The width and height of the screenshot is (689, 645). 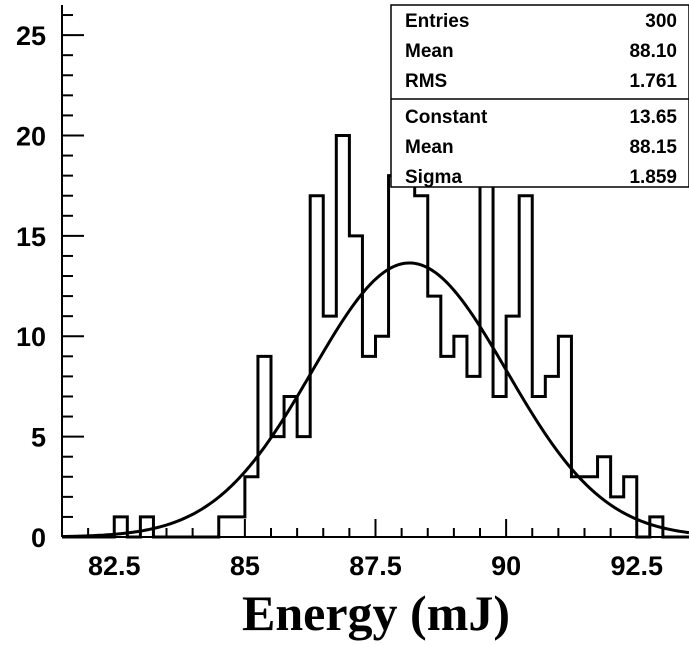 I want to click on stats-box-frame, so click(x=539, y=96).